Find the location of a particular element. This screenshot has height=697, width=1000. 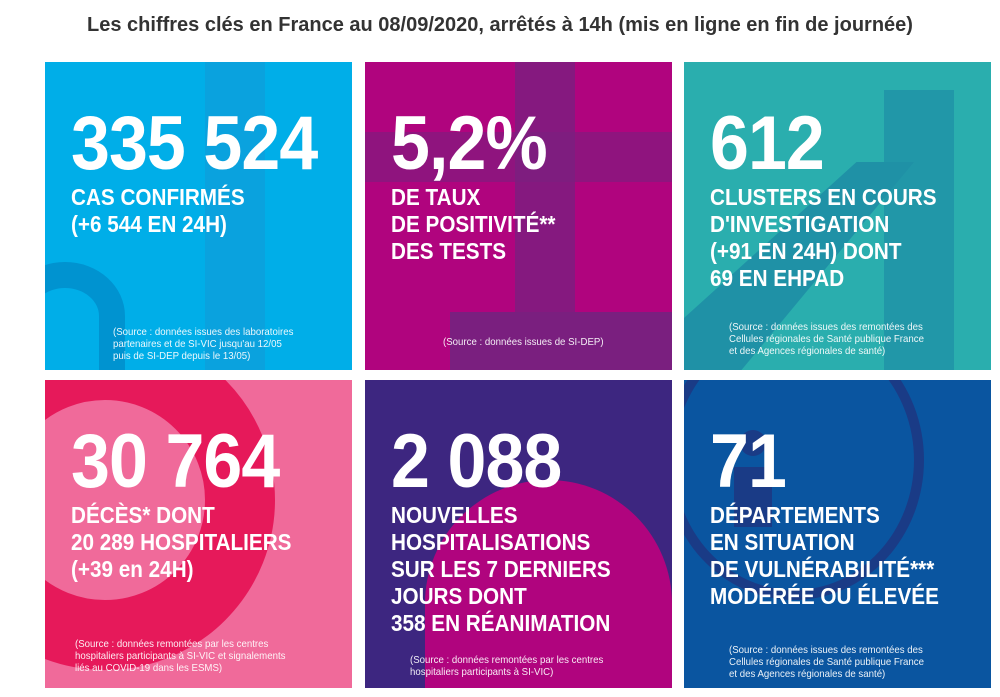

stat-label: CAS CONFIRMÉS (+6 544 EN 24H) is located at coordinates (158, 210).